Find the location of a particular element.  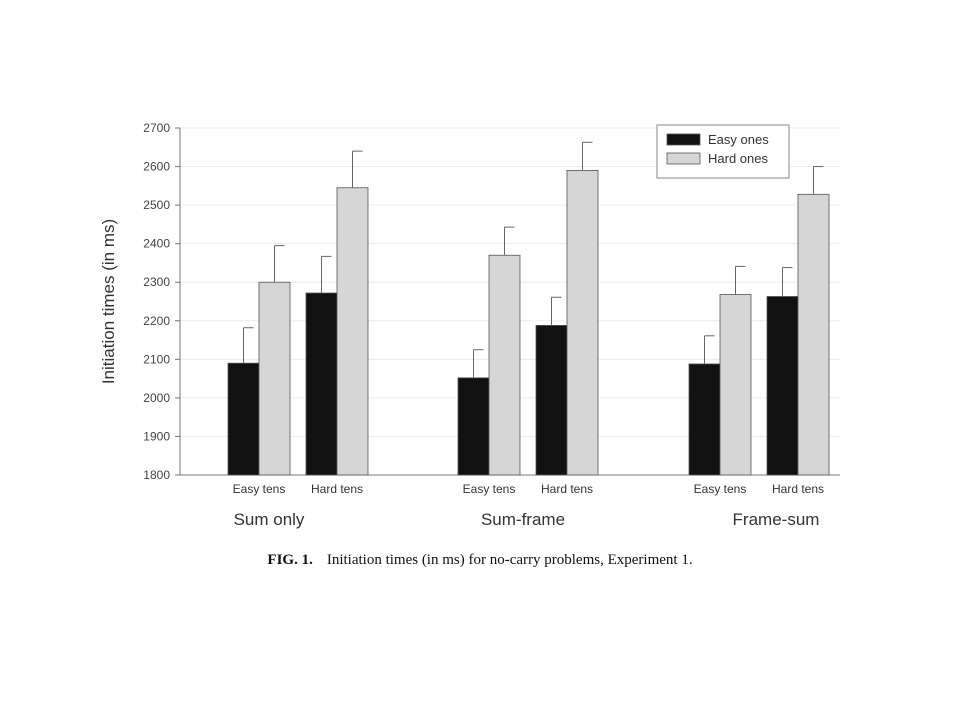

y-tick-label: 2700 is located at coordinates (156, 128).